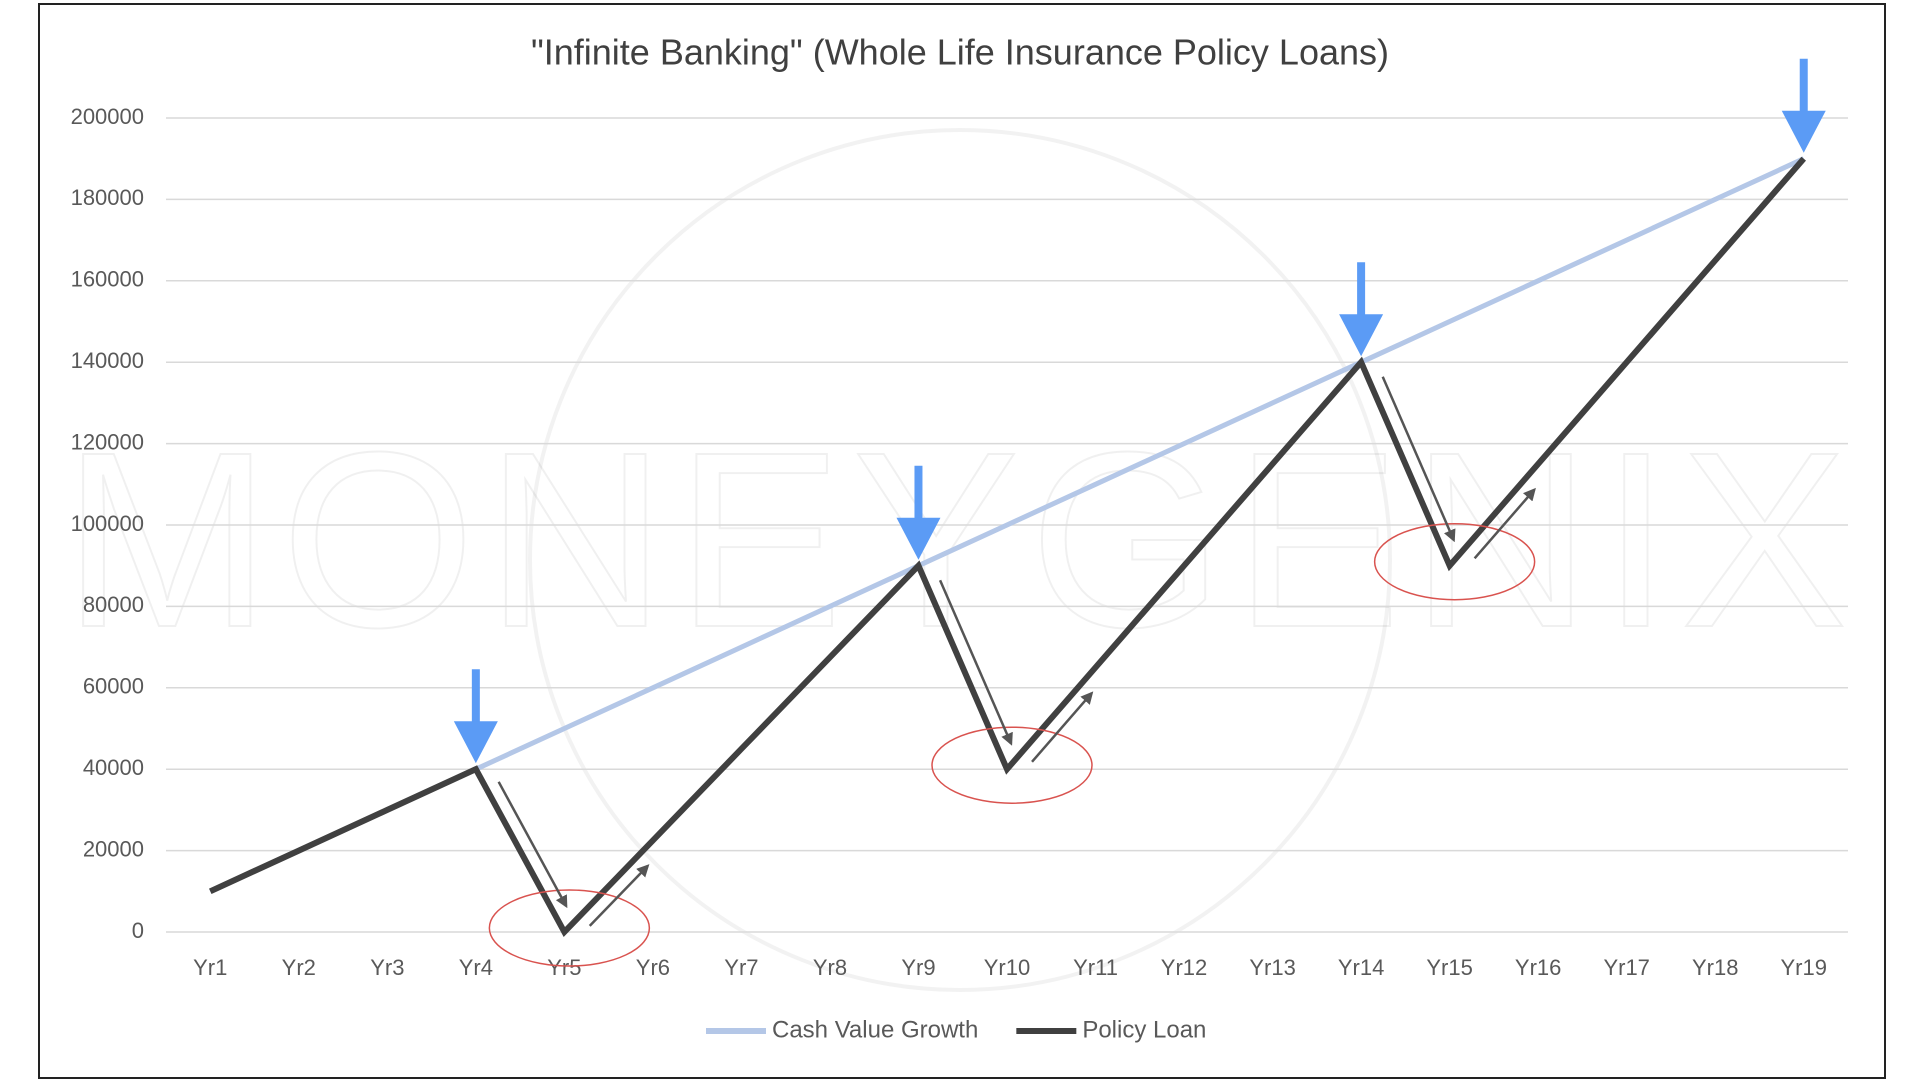 This screenshot has width=1920, height=1080. I want to click on x-tick-label: Yr18, so click(1715, 967).